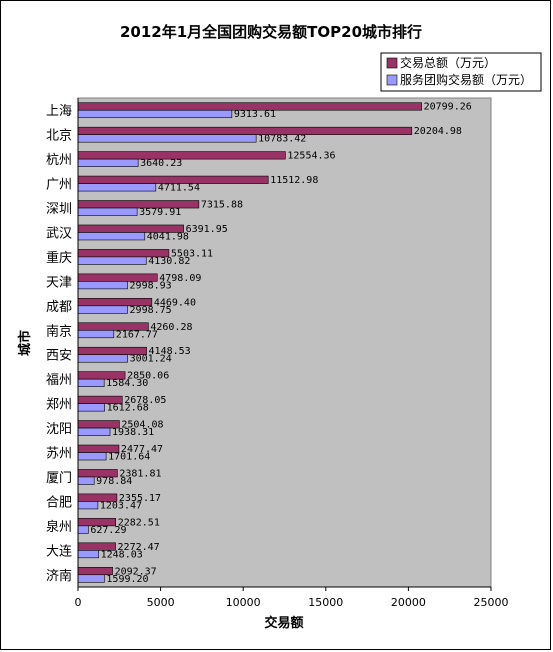 This screenshot has width=553, height=652. Describe the element at coordinates (108, 530) in the screenshot. I see `value-label-service: 627.29` at that location.